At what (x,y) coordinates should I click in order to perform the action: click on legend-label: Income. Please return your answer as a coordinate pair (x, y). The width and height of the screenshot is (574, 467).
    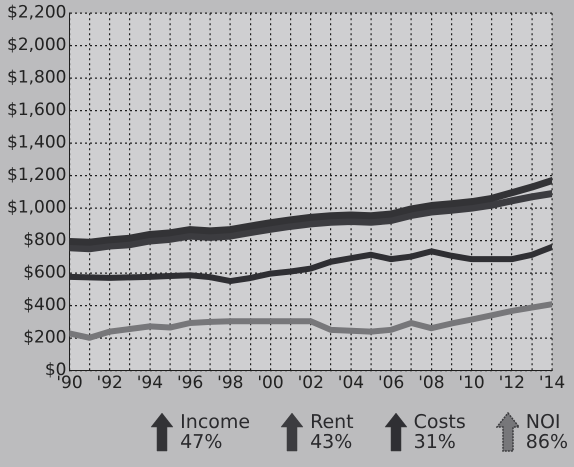
    Looking at the image, I should click on (215, 422).